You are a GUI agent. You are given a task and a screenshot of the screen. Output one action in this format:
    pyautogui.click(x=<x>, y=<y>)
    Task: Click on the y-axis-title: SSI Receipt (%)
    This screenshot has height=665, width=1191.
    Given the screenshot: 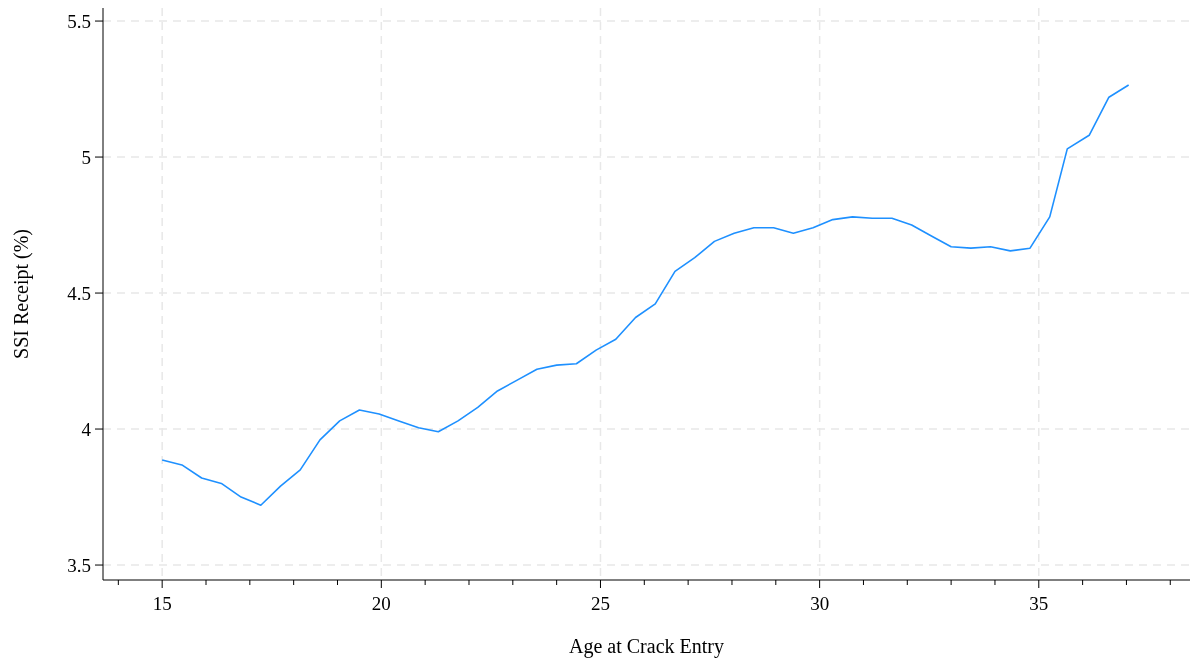 What is the action you would take?
    pyautogui.click(x=21, y=294)
    